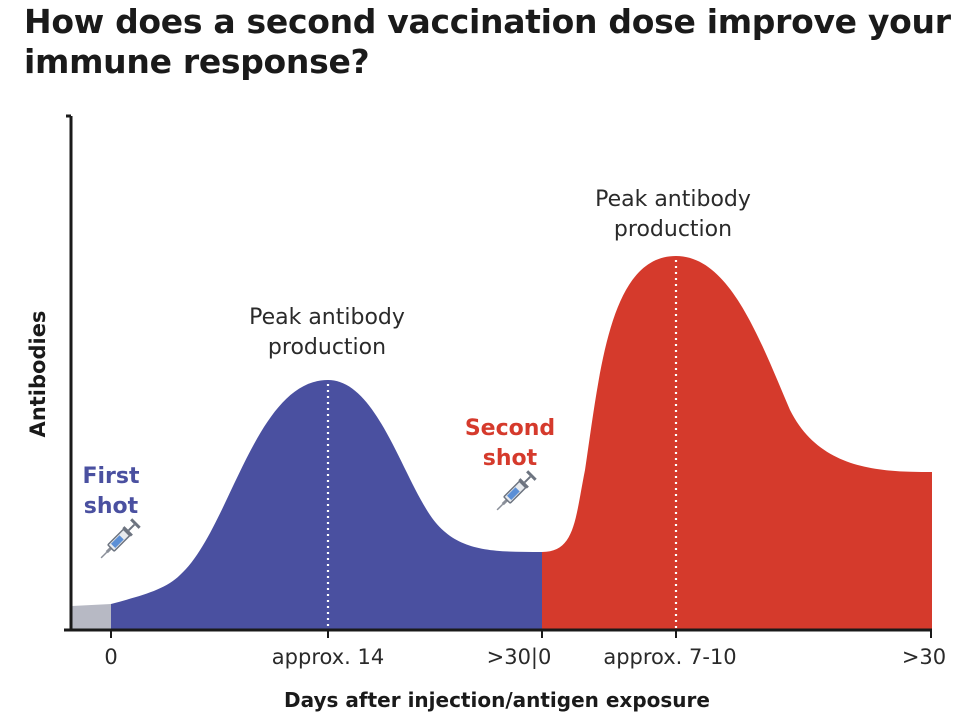 The height and width of the screenshot is (717, 973). Describe the element at coordinates (111, 506) in the screenshot. I see `first-shot-label-line2: shot` at that location.